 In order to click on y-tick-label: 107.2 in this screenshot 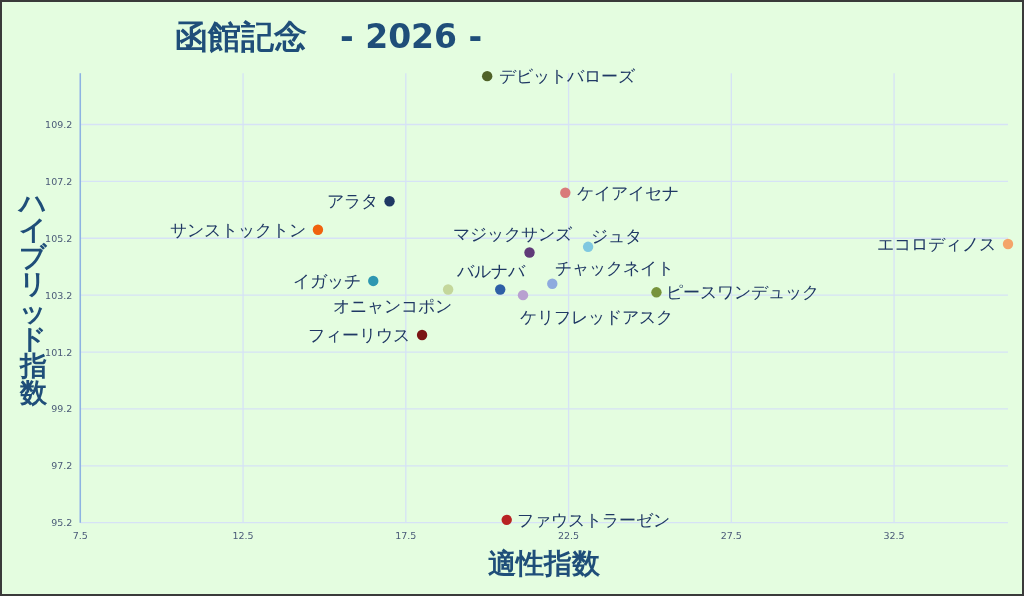, I will do `click(59, 181)`.